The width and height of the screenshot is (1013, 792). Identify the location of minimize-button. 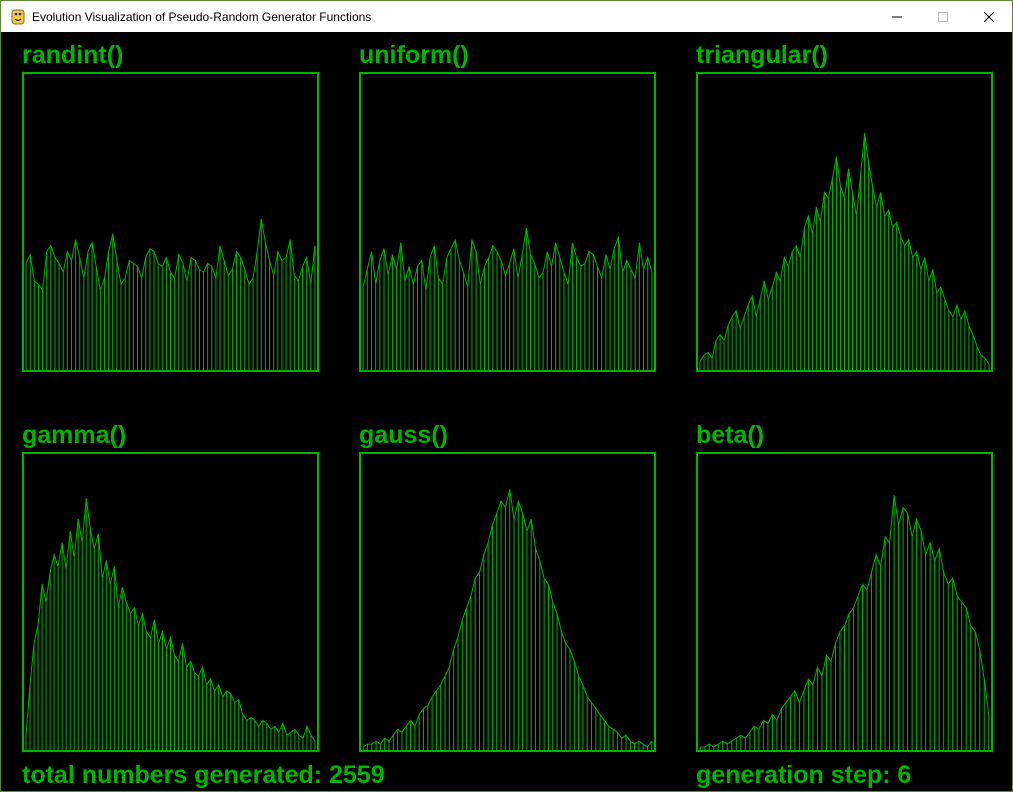
(897, 16).